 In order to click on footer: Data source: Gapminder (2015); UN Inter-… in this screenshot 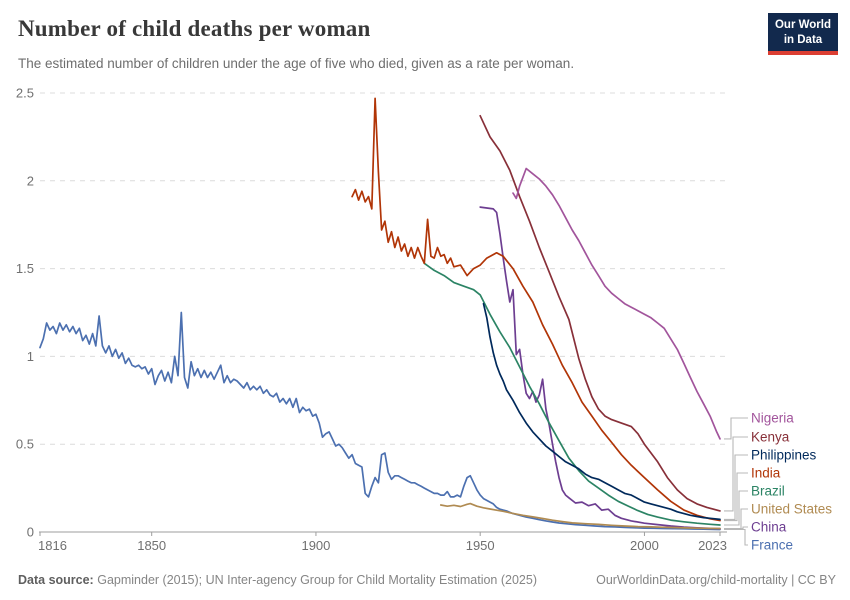, I will do `click(427, 580)`.